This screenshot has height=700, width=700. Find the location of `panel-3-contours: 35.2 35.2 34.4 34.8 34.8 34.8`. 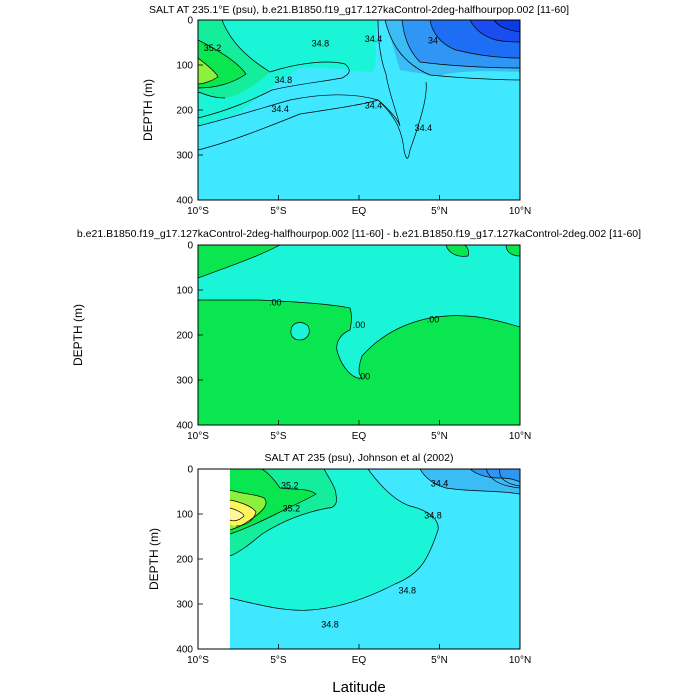

panel-3-contours: 35.2 35.2 34.4 34.8 34.8 34.8 is located at coordinates (359, 559).